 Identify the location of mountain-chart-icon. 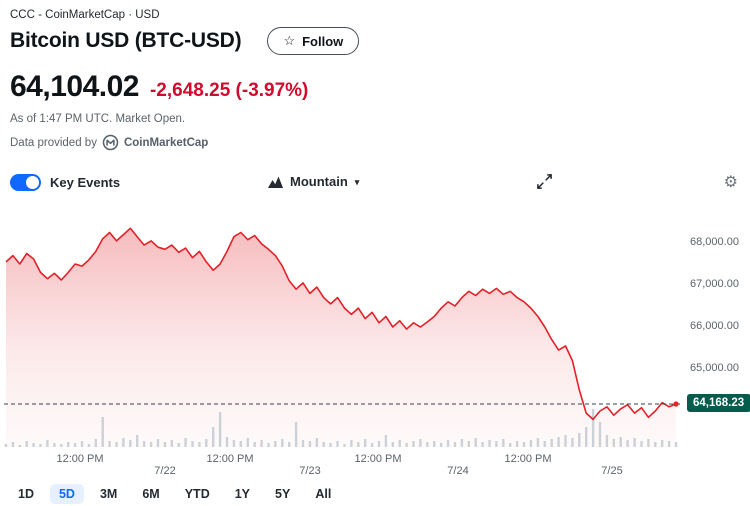
(275, 182).